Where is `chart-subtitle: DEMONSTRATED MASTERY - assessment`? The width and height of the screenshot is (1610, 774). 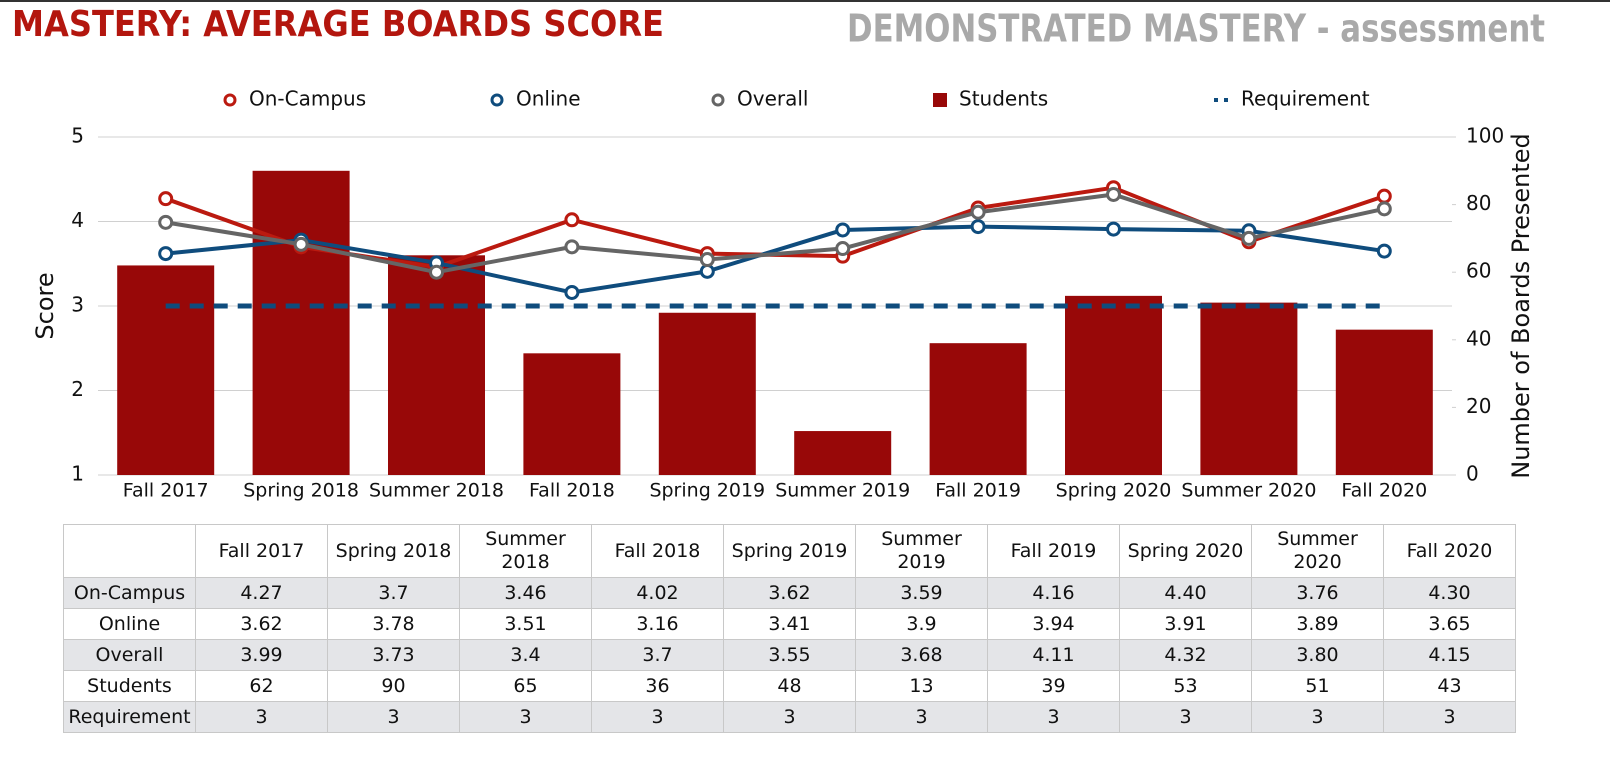
chart-subtitle: DEMONSTRATED MASTERY - assessment is located at coordinates (1196, 29).